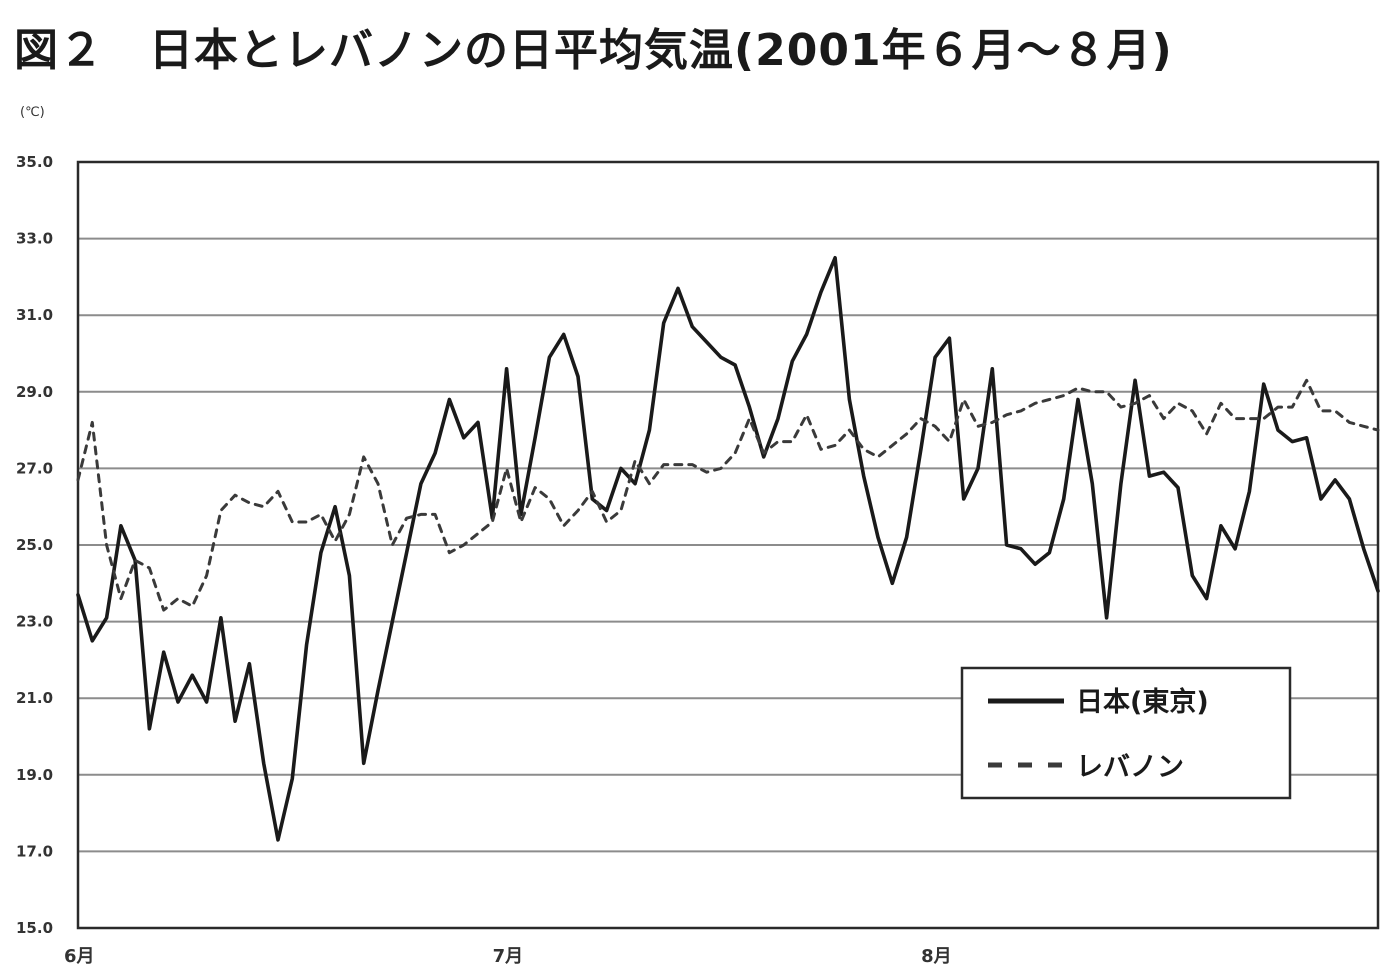 This screenshot has height=980, width=1400. Describe the element at coordinates (34, 392) in the screenshot. I see `y-tick-label: 29.0` at that location.